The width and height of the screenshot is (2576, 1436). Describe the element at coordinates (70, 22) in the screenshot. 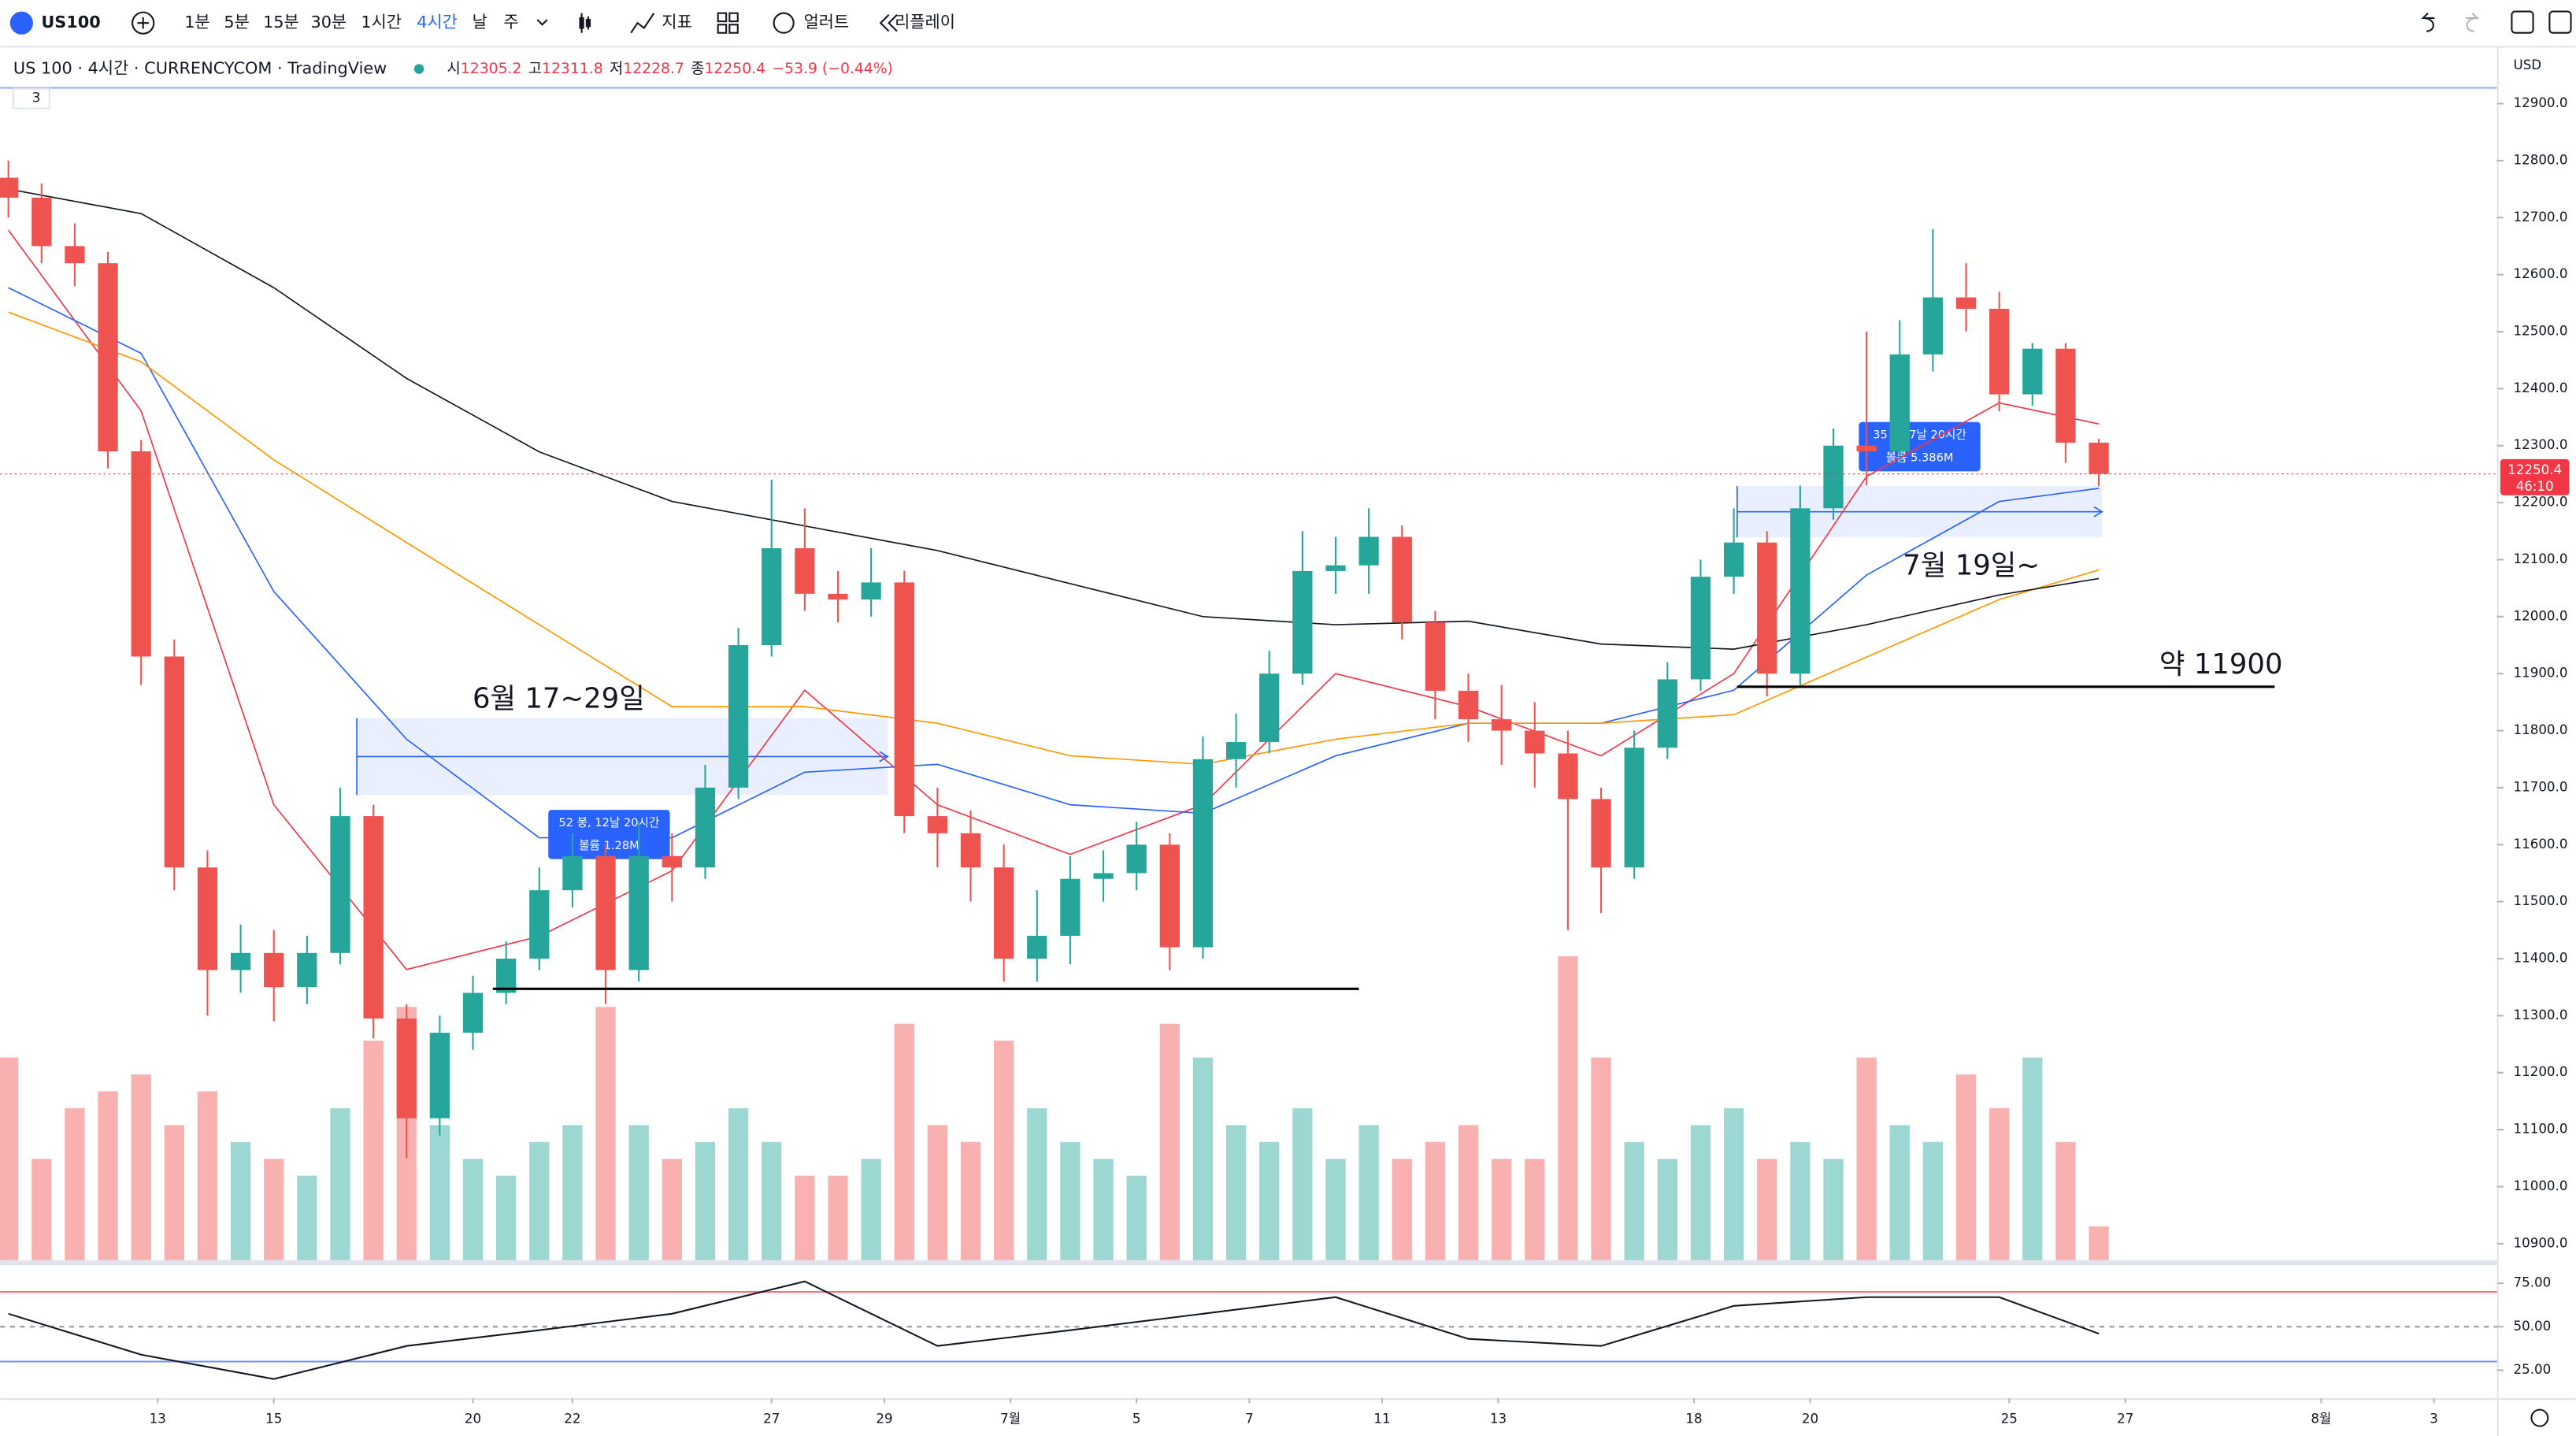

I see `symbol-name: US100` at that location.